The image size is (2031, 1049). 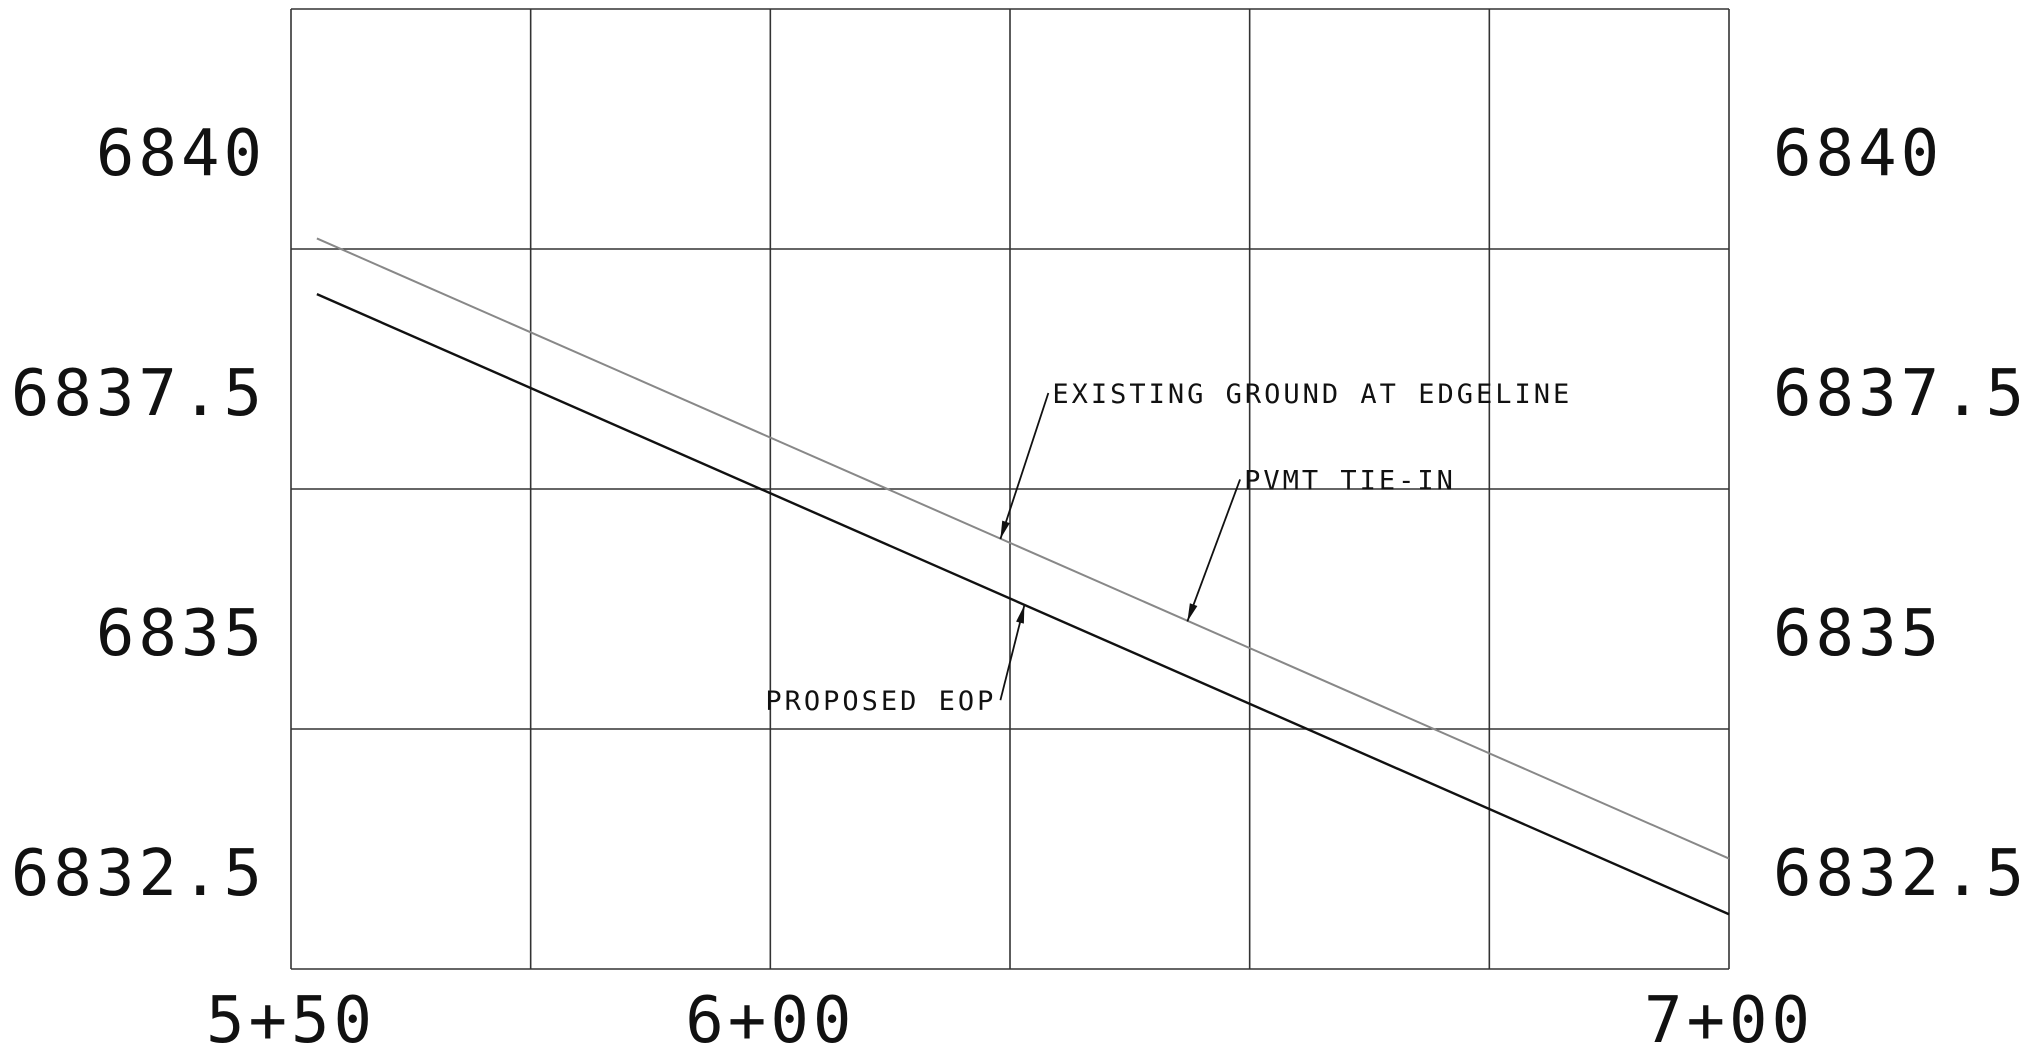 I want to click on annotation-label-0: EXISTING GROUND AT EDGELINE, so click(x=1312, y=394).